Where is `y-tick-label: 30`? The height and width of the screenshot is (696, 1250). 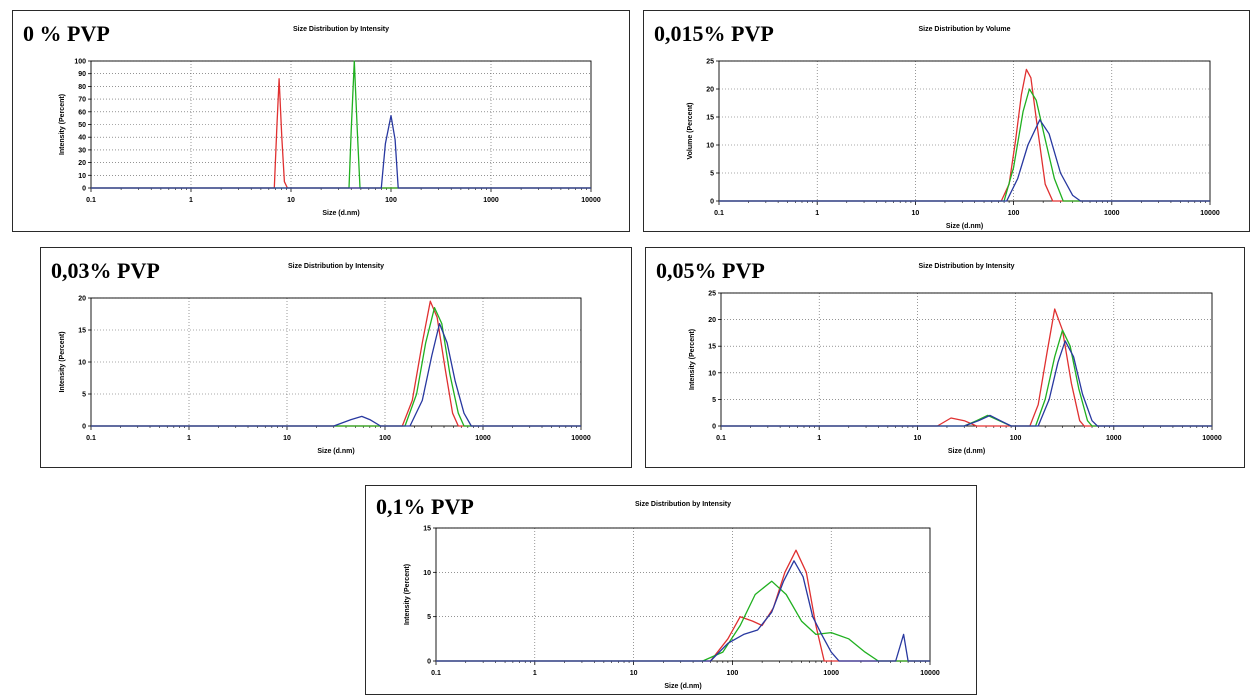 y-tick-label: 30 is located at coordinates (82, 150).